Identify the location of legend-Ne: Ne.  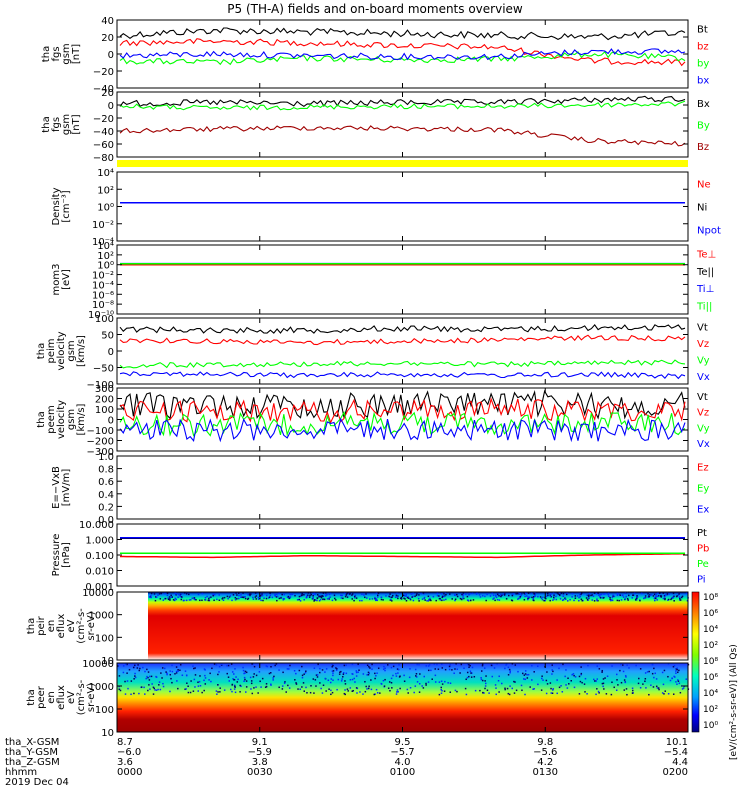
(704, 185).